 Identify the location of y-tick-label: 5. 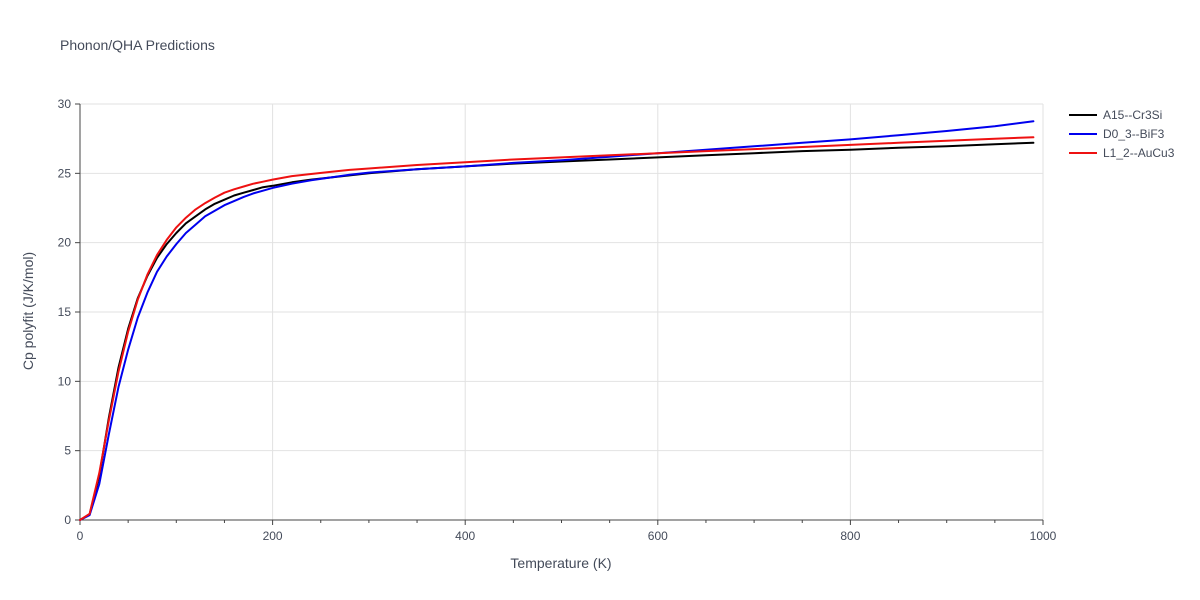
(67, 451).